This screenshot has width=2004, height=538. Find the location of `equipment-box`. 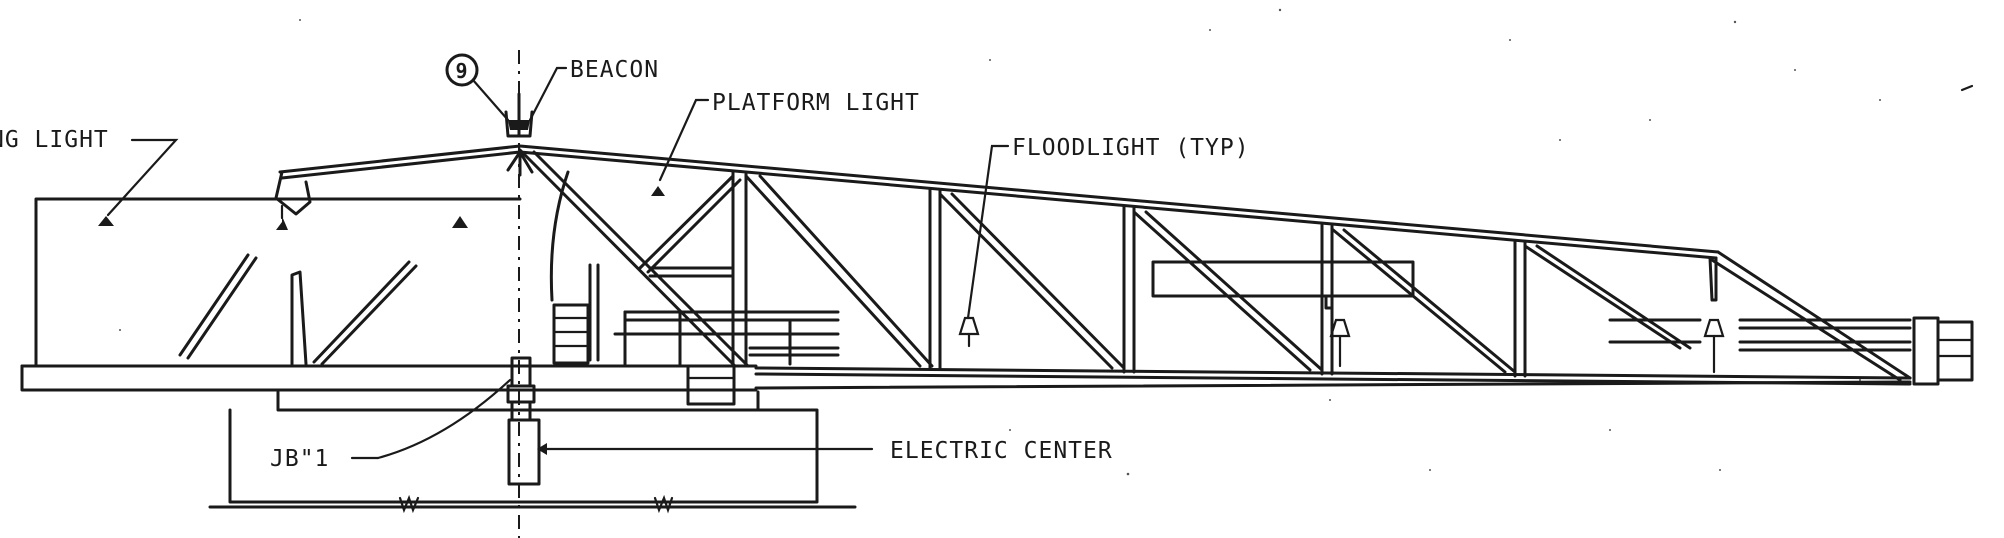

equipment-box is located at coordinates (1283, 279).